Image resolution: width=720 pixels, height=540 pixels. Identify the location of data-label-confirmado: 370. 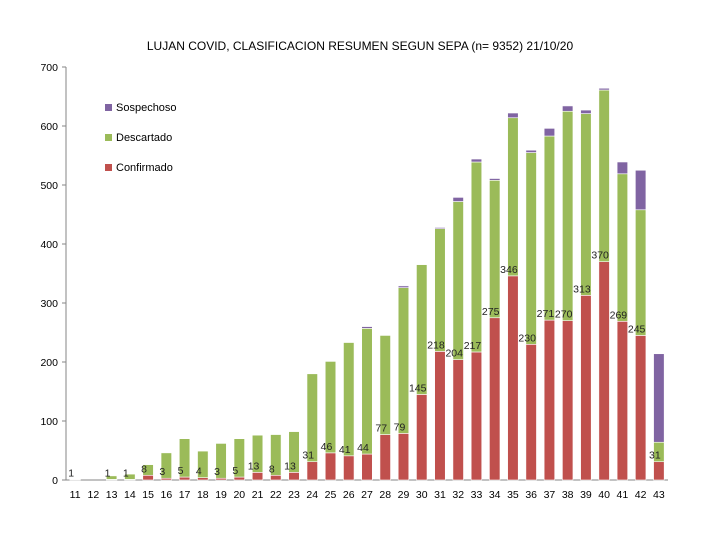
(600, 256).